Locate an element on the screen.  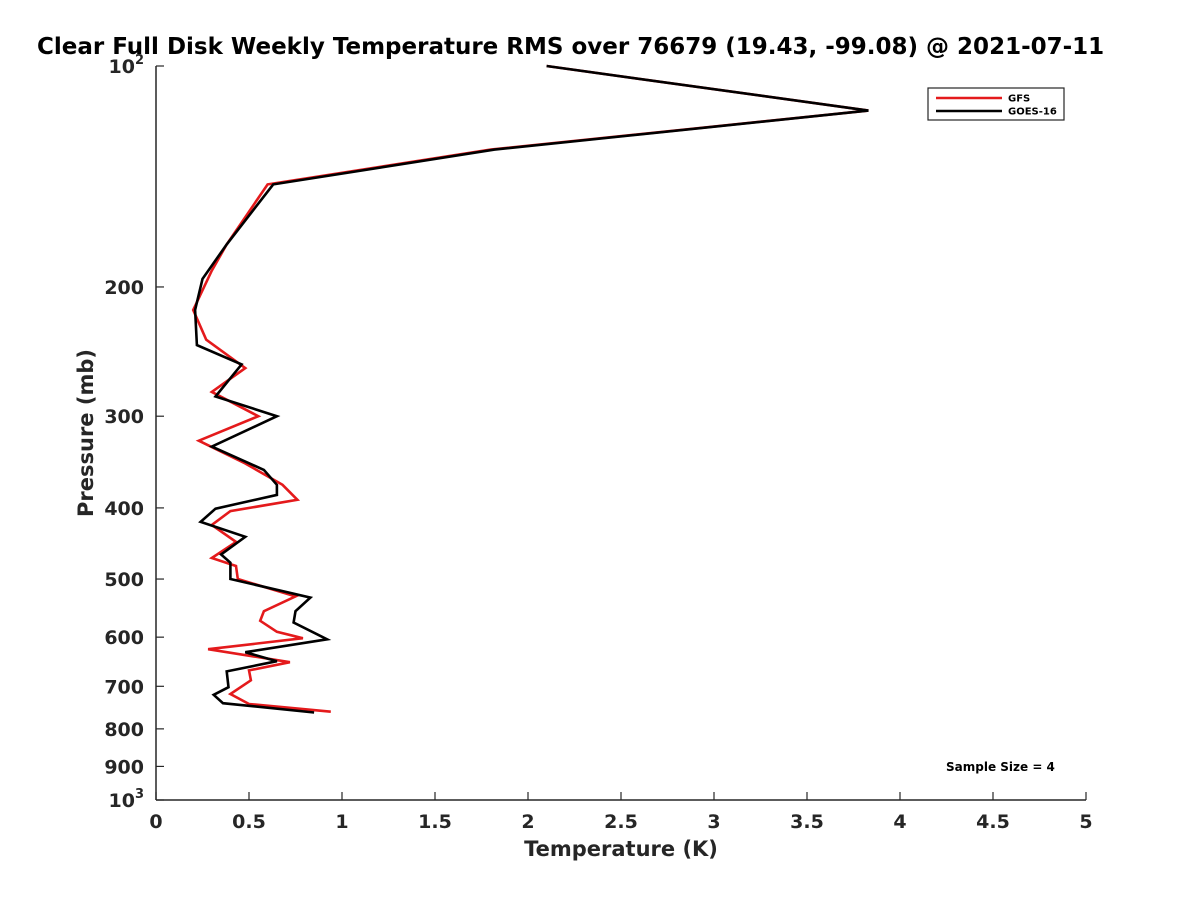
y-tick-base: 300 is located at coordinates (124, 417).